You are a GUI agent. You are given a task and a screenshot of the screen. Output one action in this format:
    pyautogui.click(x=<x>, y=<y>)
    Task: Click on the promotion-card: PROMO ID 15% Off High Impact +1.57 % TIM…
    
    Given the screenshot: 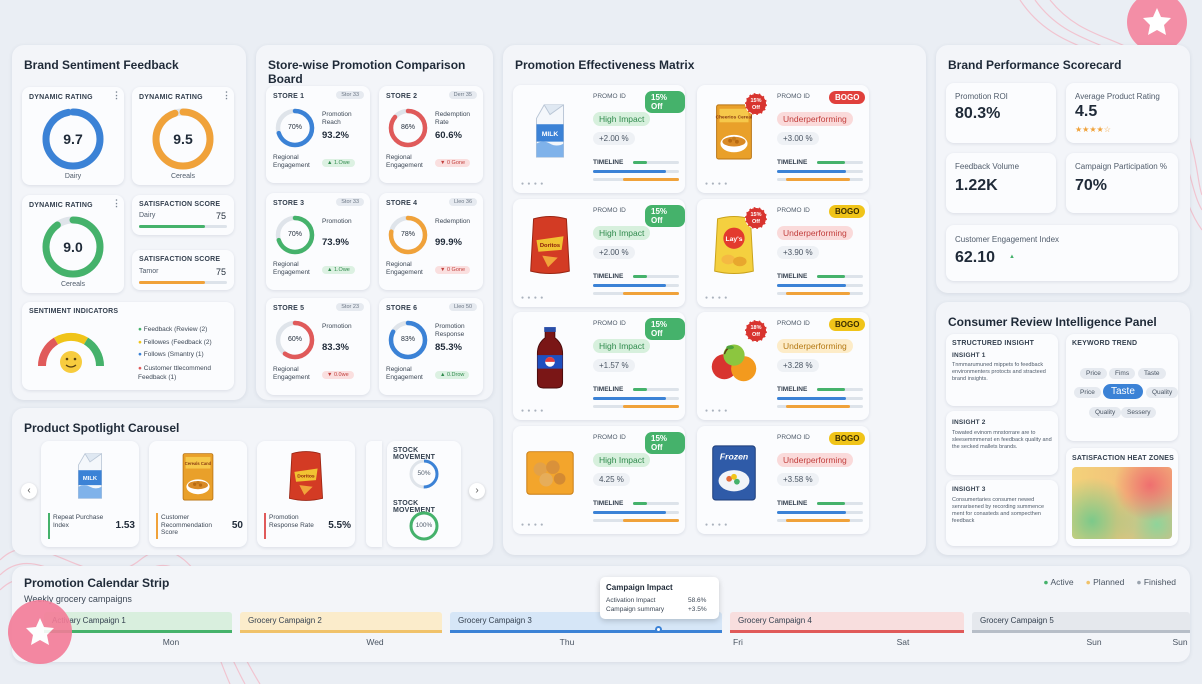 What is the action you would take?
    pyautogui.click(x=599, y=366)
    